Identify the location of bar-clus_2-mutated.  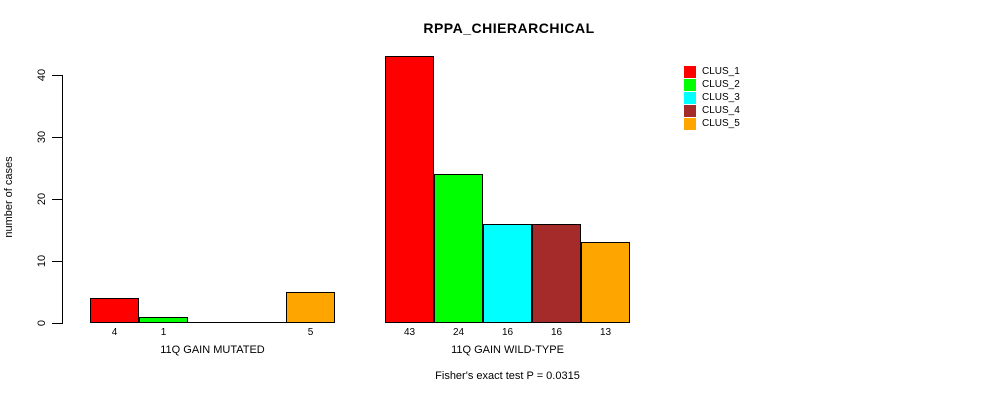
(163, 320).